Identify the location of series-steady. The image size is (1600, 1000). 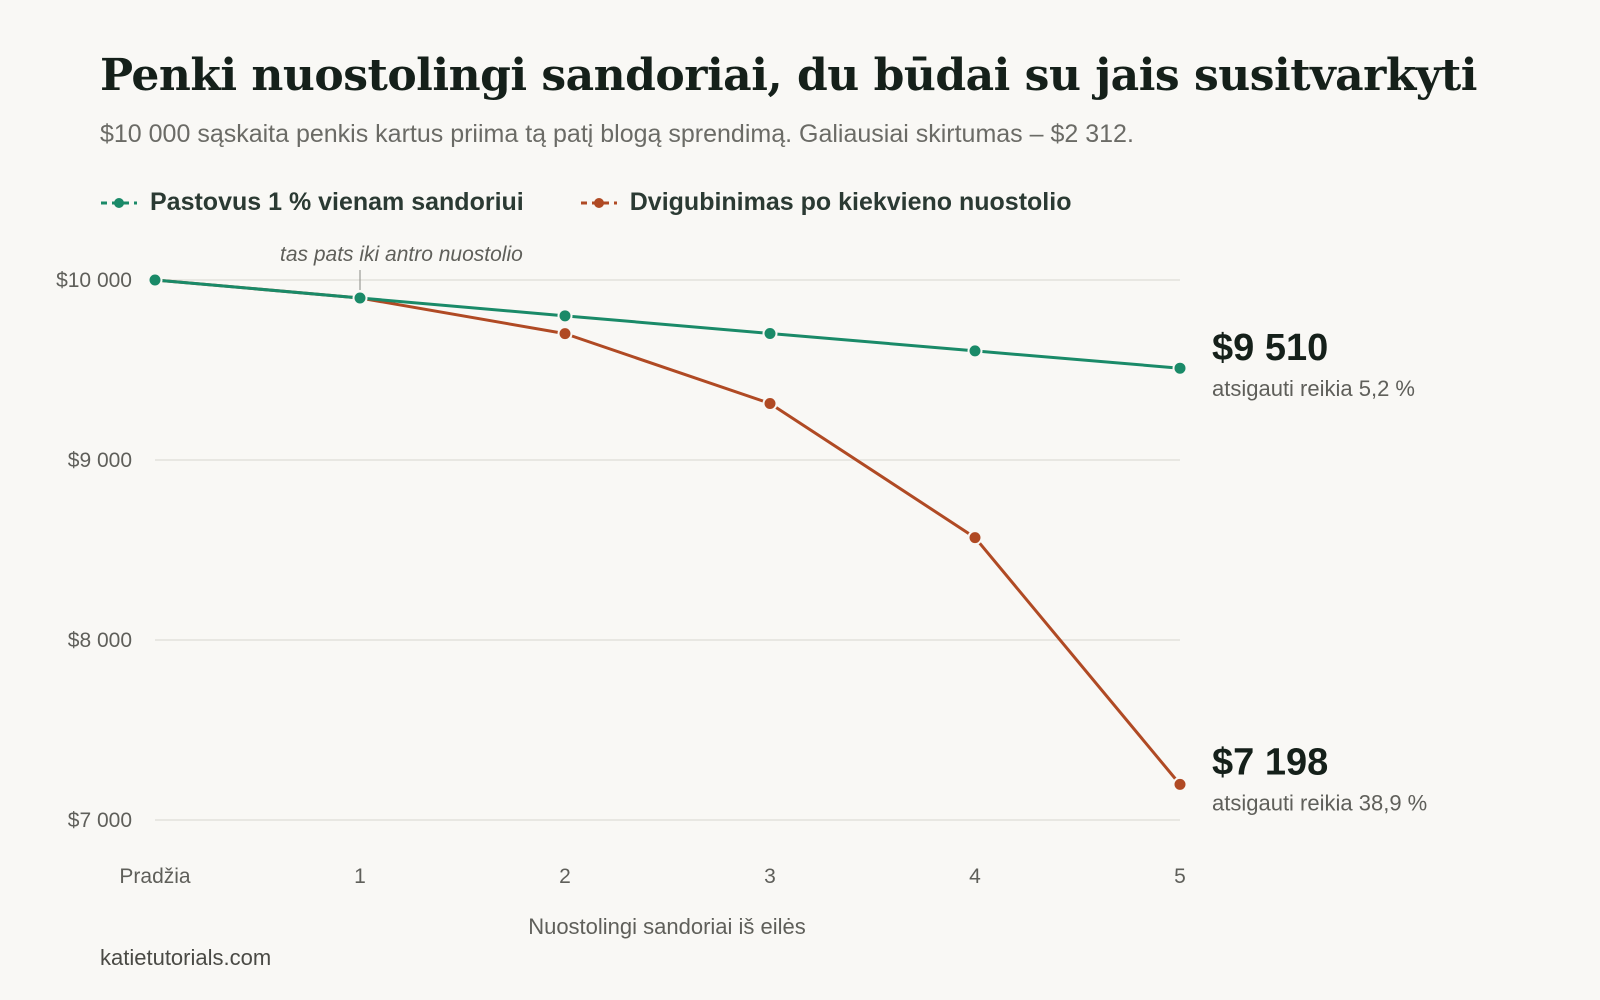
(667, 324).